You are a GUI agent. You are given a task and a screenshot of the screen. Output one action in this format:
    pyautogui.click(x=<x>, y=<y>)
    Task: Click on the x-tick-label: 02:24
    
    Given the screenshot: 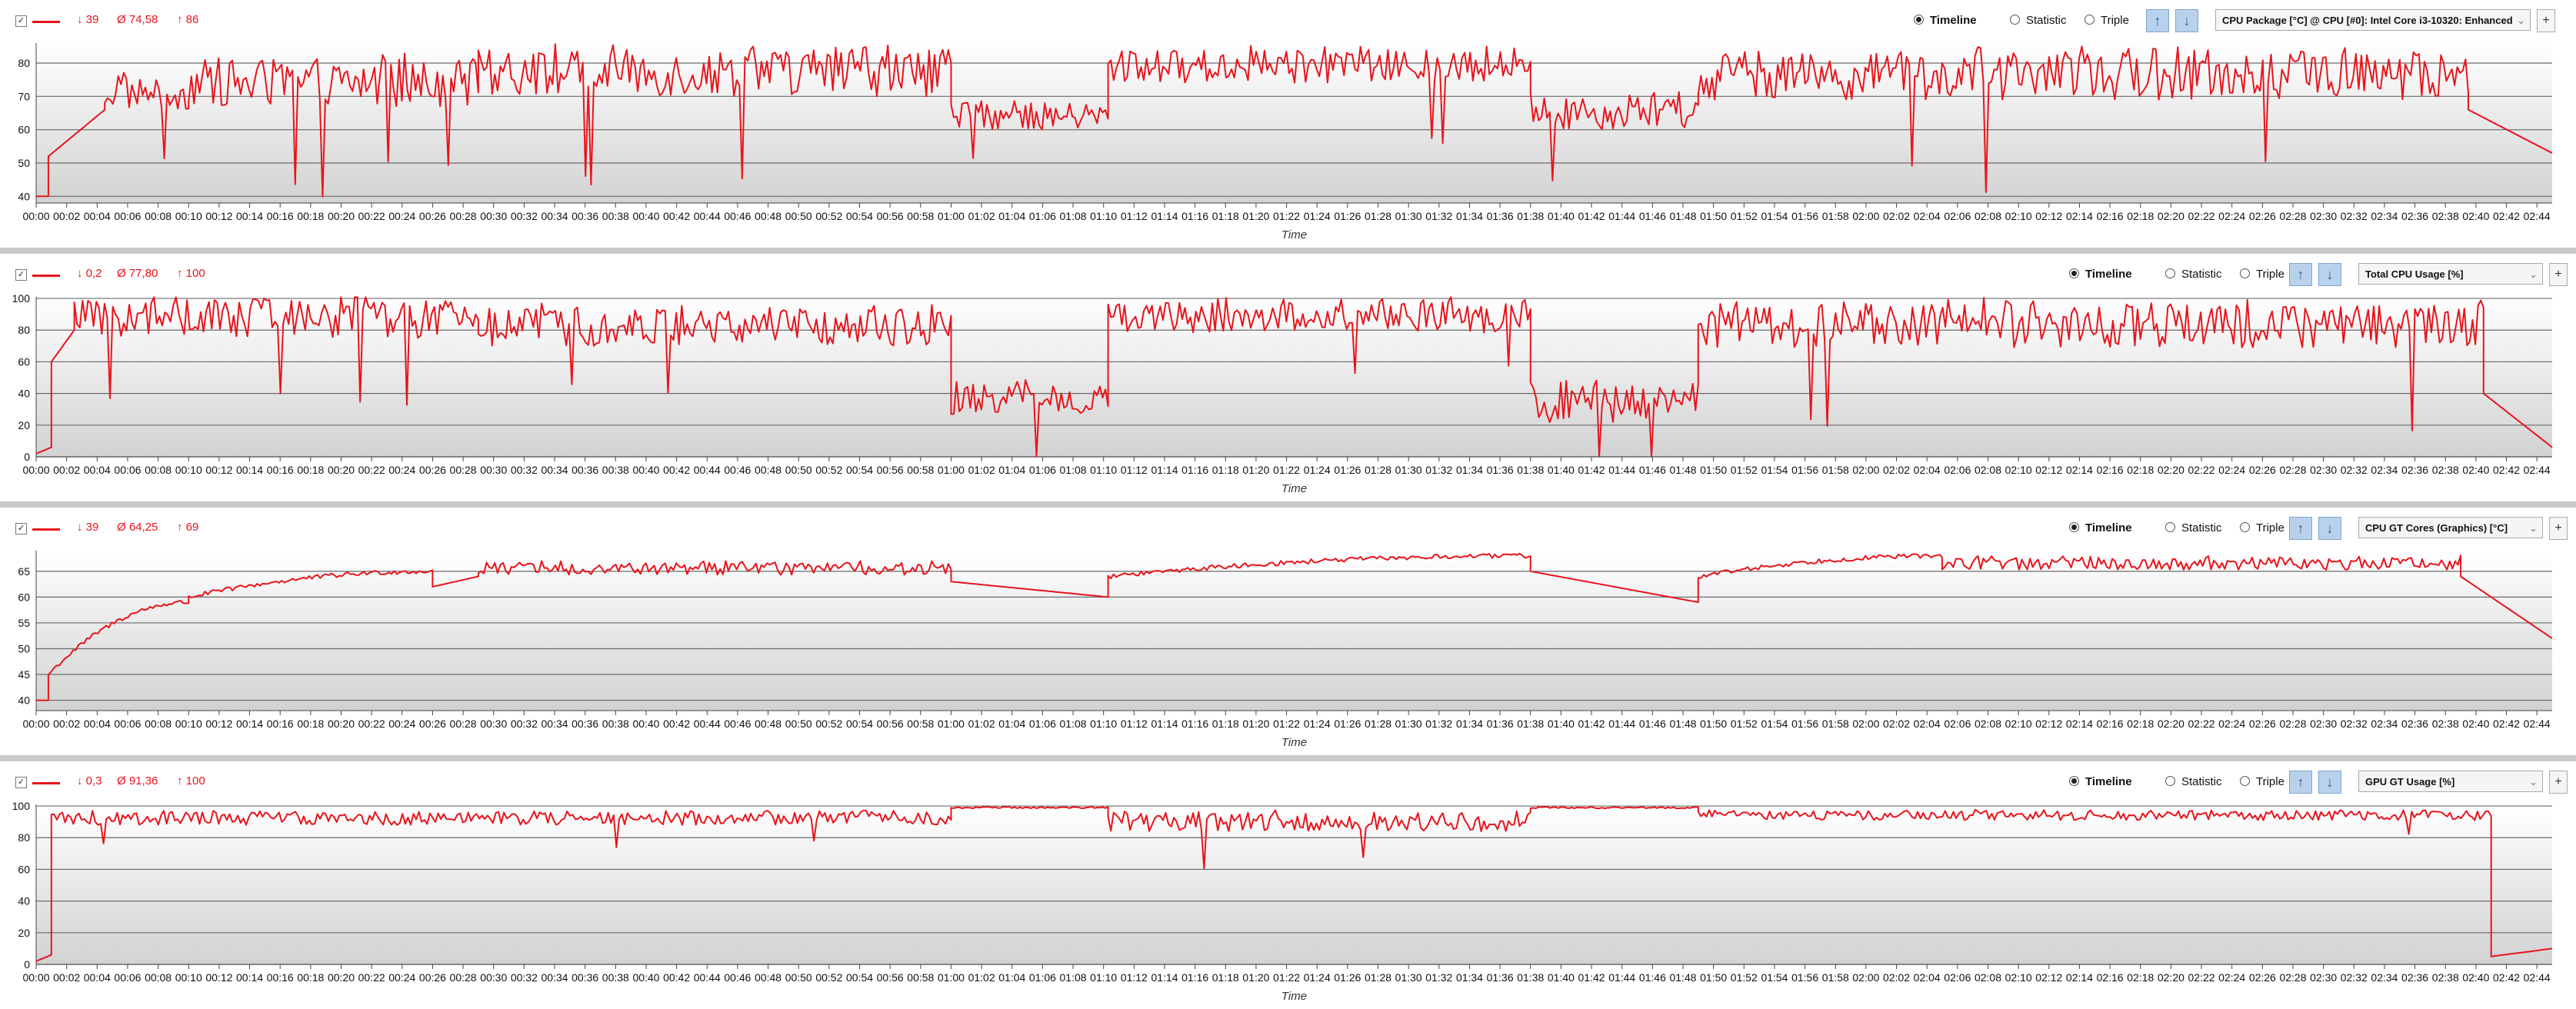 What is the action you would take?
    pyautogui.click(x=2231, y=216)
    